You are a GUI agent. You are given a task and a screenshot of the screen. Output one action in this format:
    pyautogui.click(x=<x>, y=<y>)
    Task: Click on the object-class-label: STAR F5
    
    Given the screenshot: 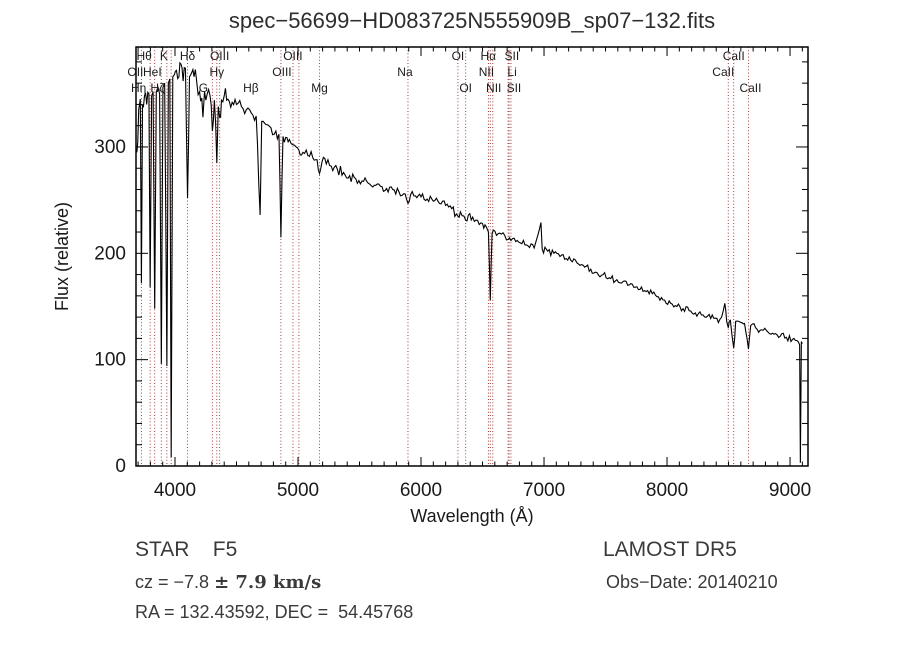 What is the action you would take?
    pyautogui.click(x=186, y=549)
    